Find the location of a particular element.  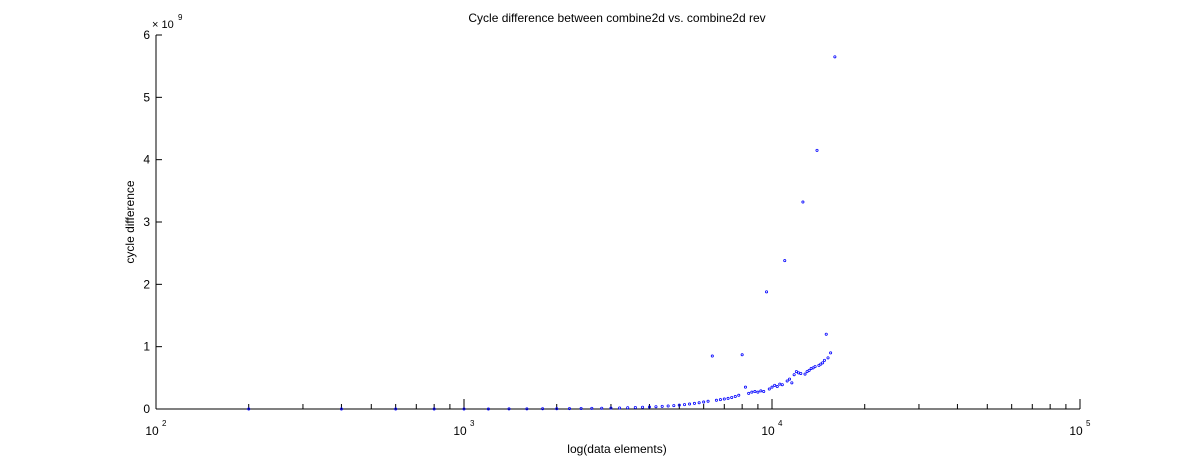

y-tick-label: 6 is located at coordinates (146, 35).